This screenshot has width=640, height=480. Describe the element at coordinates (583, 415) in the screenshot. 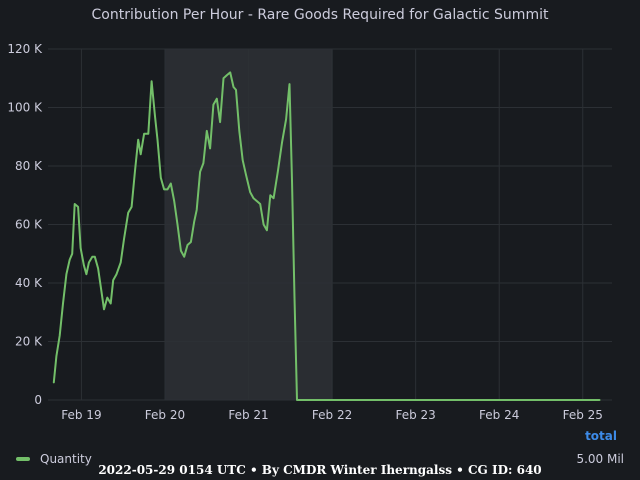

I see `x-tick-label: Feb 25` at that location.